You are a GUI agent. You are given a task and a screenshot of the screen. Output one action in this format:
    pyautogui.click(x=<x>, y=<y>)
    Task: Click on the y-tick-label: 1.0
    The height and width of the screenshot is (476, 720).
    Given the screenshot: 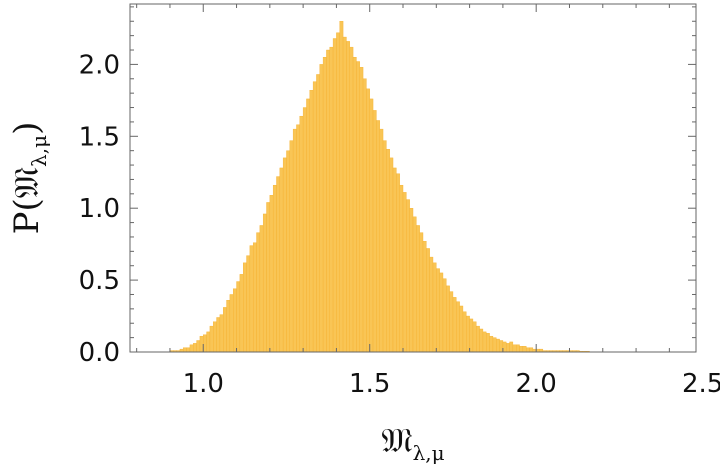 What is the action you would take?
    pyautogui.click(x=99, y=209)
    